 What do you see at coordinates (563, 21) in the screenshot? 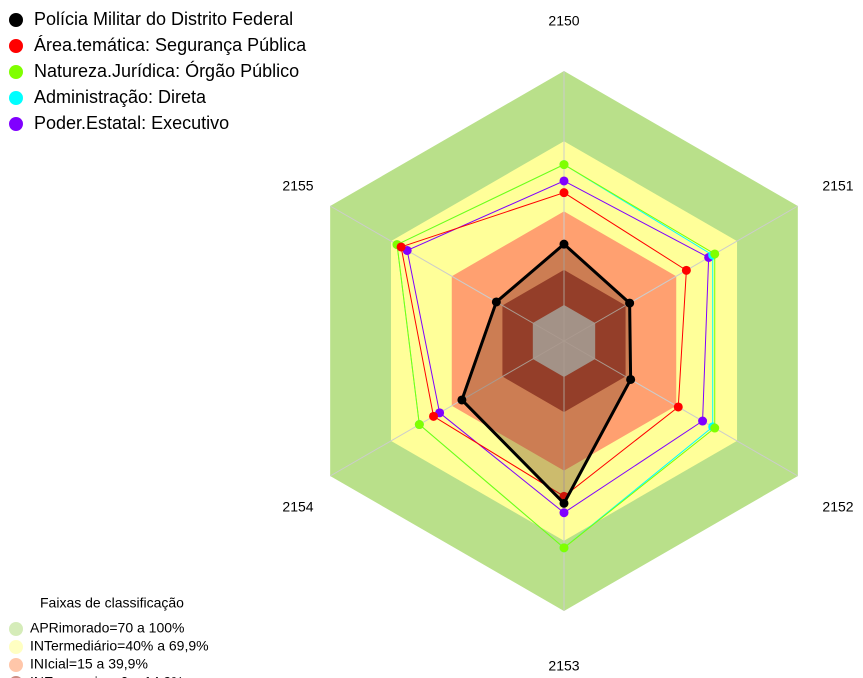
I see `category-label: 2150` at bounding box center [563, 21].